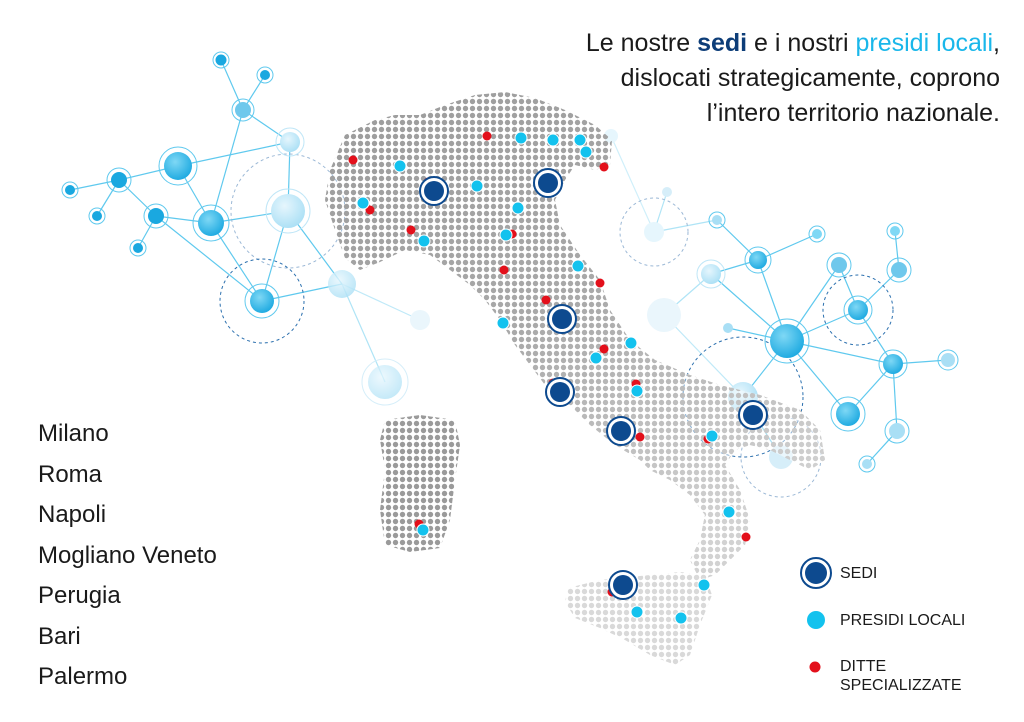 This screenshot has height=722, width=1024. I want to click on headline-presidi: presidi locali, so click(924, 43).